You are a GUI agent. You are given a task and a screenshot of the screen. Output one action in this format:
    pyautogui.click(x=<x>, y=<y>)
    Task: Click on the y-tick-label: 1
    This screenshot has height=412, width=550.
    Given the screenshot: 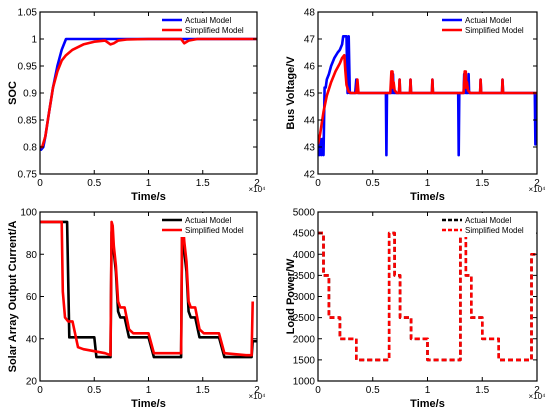 What is the action you would take?
    pyautogui.click(x=34, y=40)
    